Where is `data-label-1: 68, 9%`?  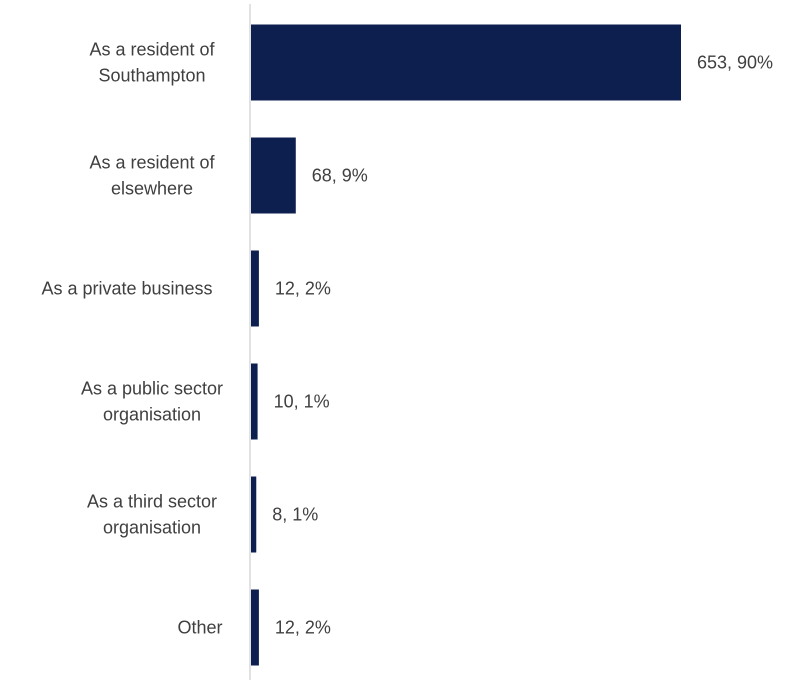
data-label-1: 68, 9% is located at coordinates (340, 176).